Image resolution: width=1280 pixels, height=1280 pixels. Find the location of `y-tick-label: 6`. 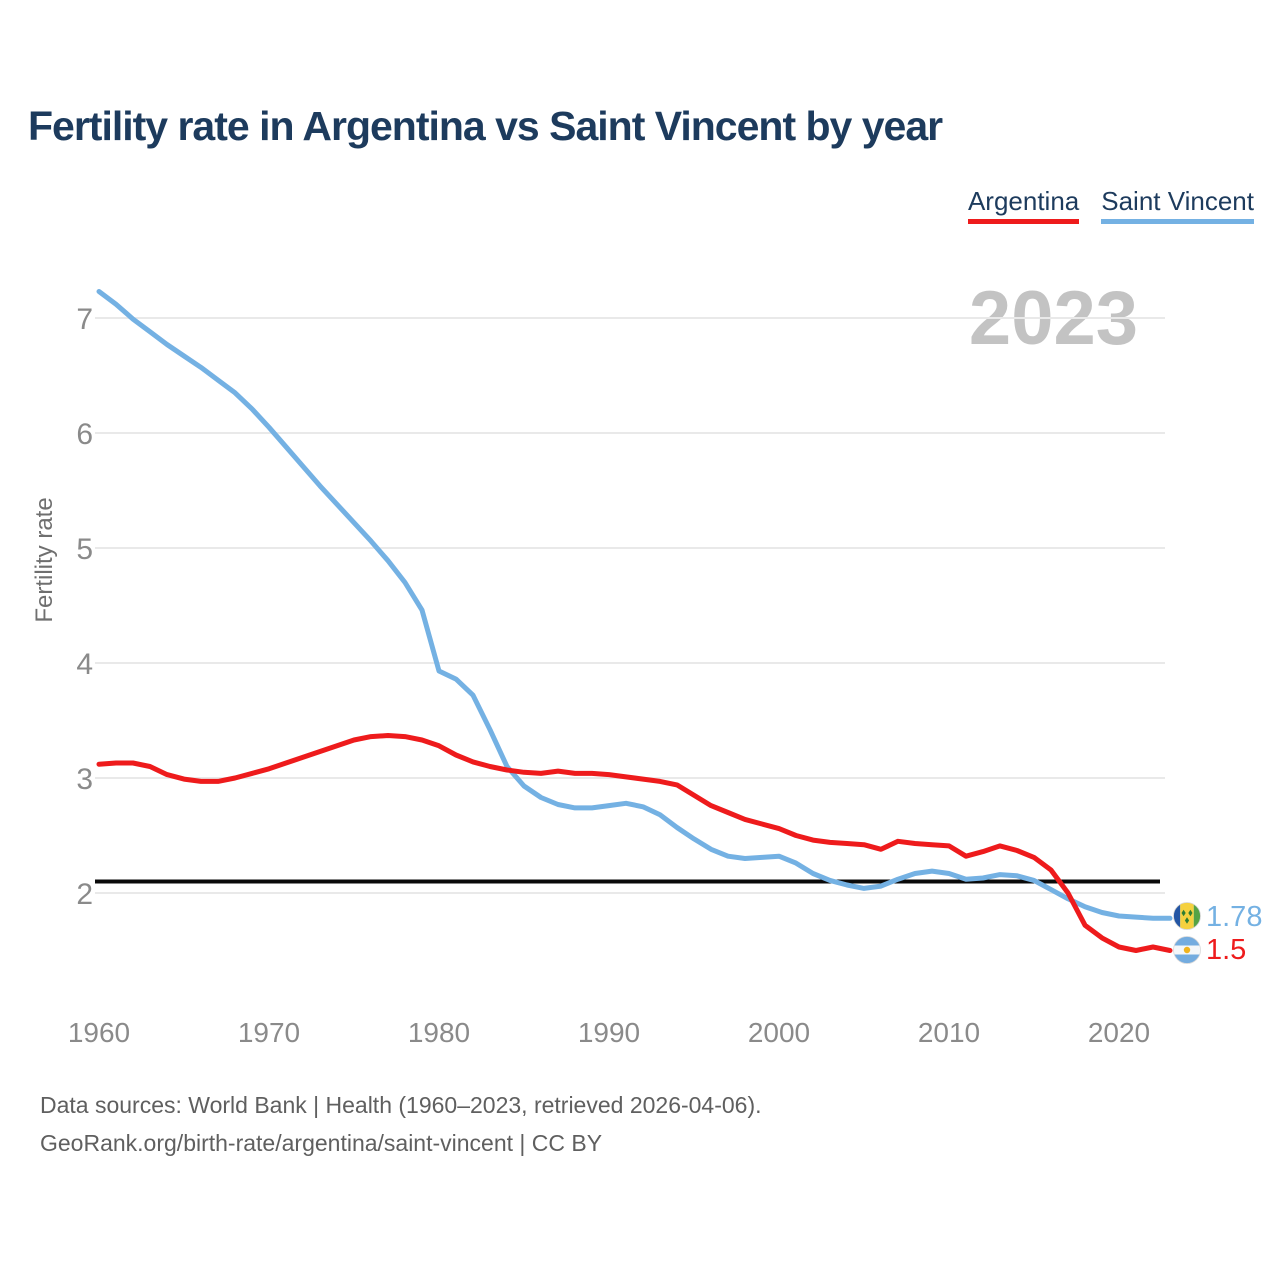

y-tick-label: 6 is located at coordinates (84, 434).